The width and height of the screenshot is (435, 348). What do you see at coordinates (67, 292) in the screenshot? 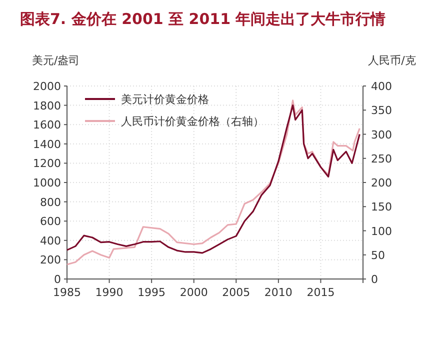
I see `x-tick-label: 1985` at bounding box center [67, 292].